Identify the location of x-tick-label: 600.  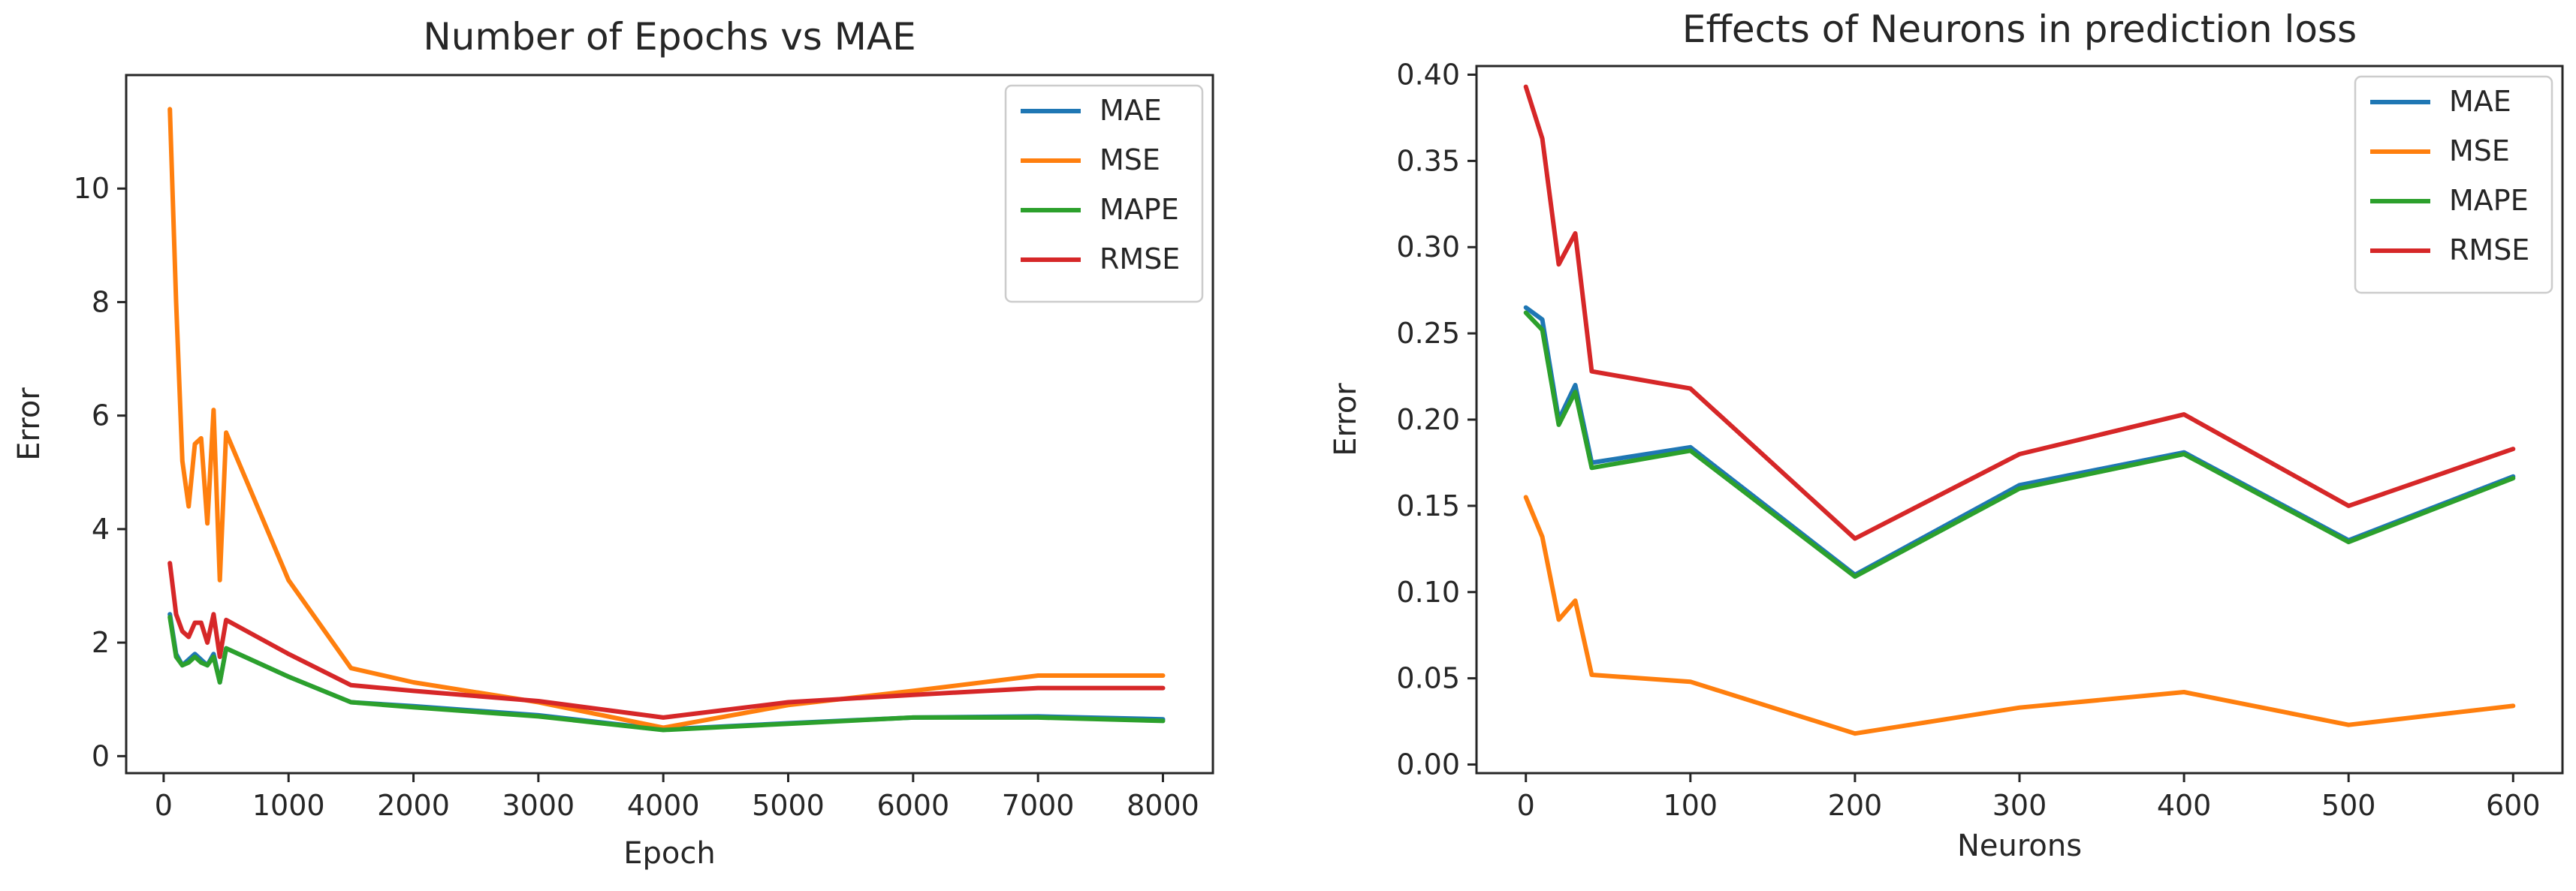
(2513, 805).